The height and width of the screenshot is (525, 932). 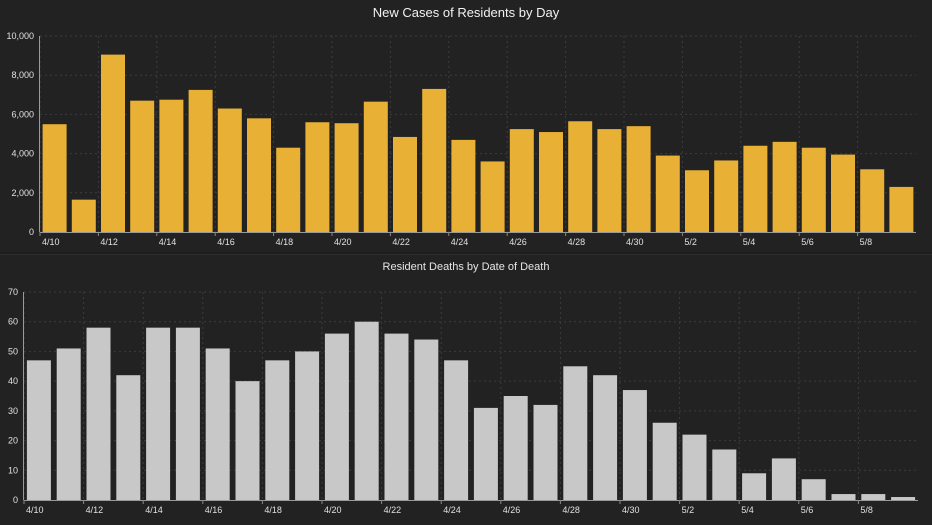 I want to click on new-cases-chart-title: New Cases of Residents by Day, so click(x=466, y=12).